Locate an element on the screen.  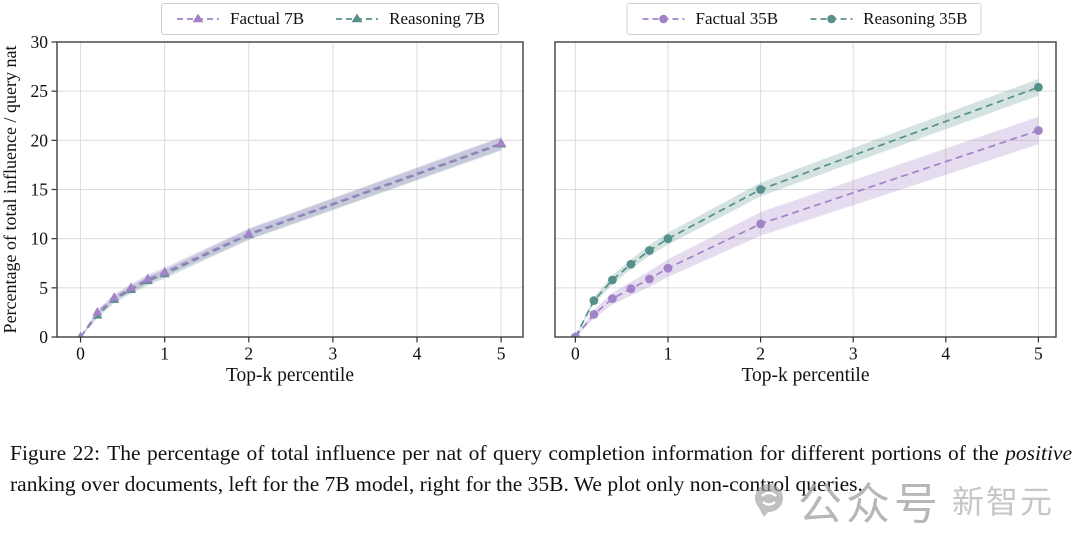
factual-35b-marker-sample is located at coordinates (663, 19).